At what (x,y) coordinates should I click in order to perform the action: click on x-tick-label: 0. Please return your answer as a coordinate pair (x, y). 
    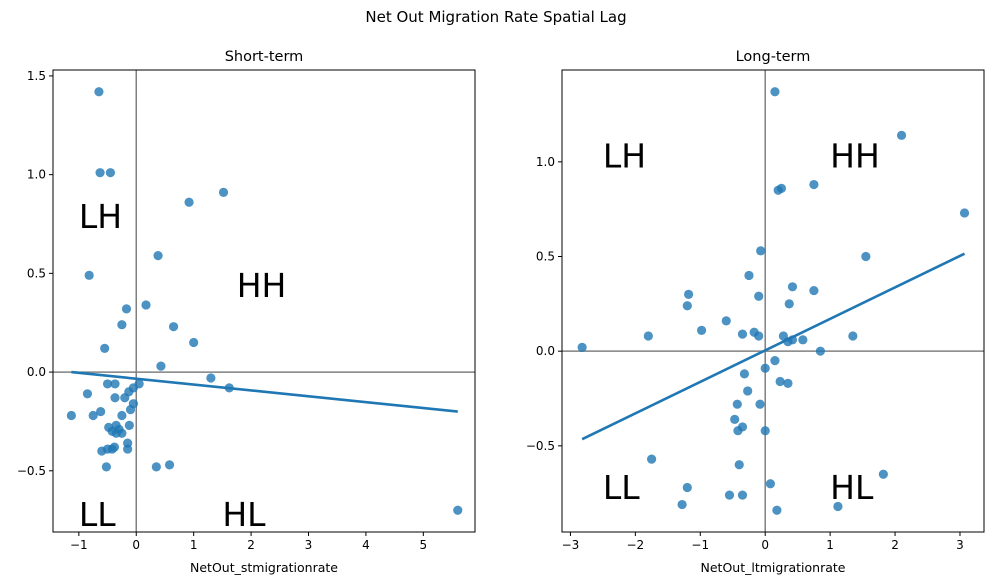
    Looking at the image, I should click on (765, 545).